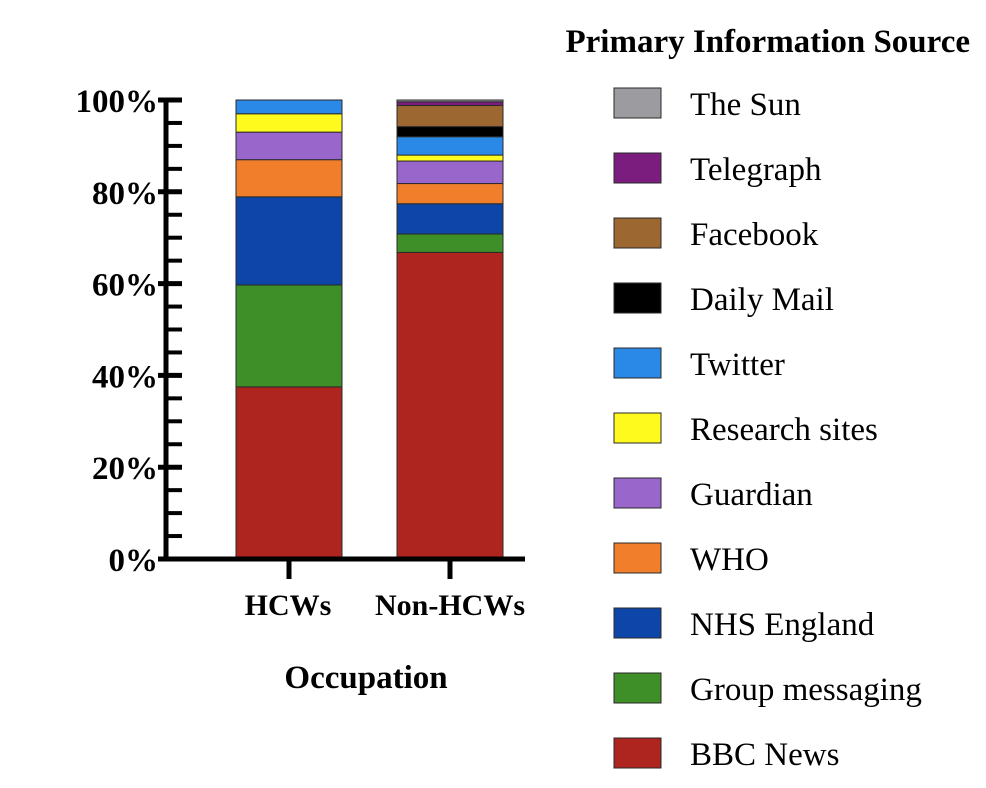  Describe the element at coordinates (134, 561) in the screenshot. I see `y-tick-label: 0%` at that location.